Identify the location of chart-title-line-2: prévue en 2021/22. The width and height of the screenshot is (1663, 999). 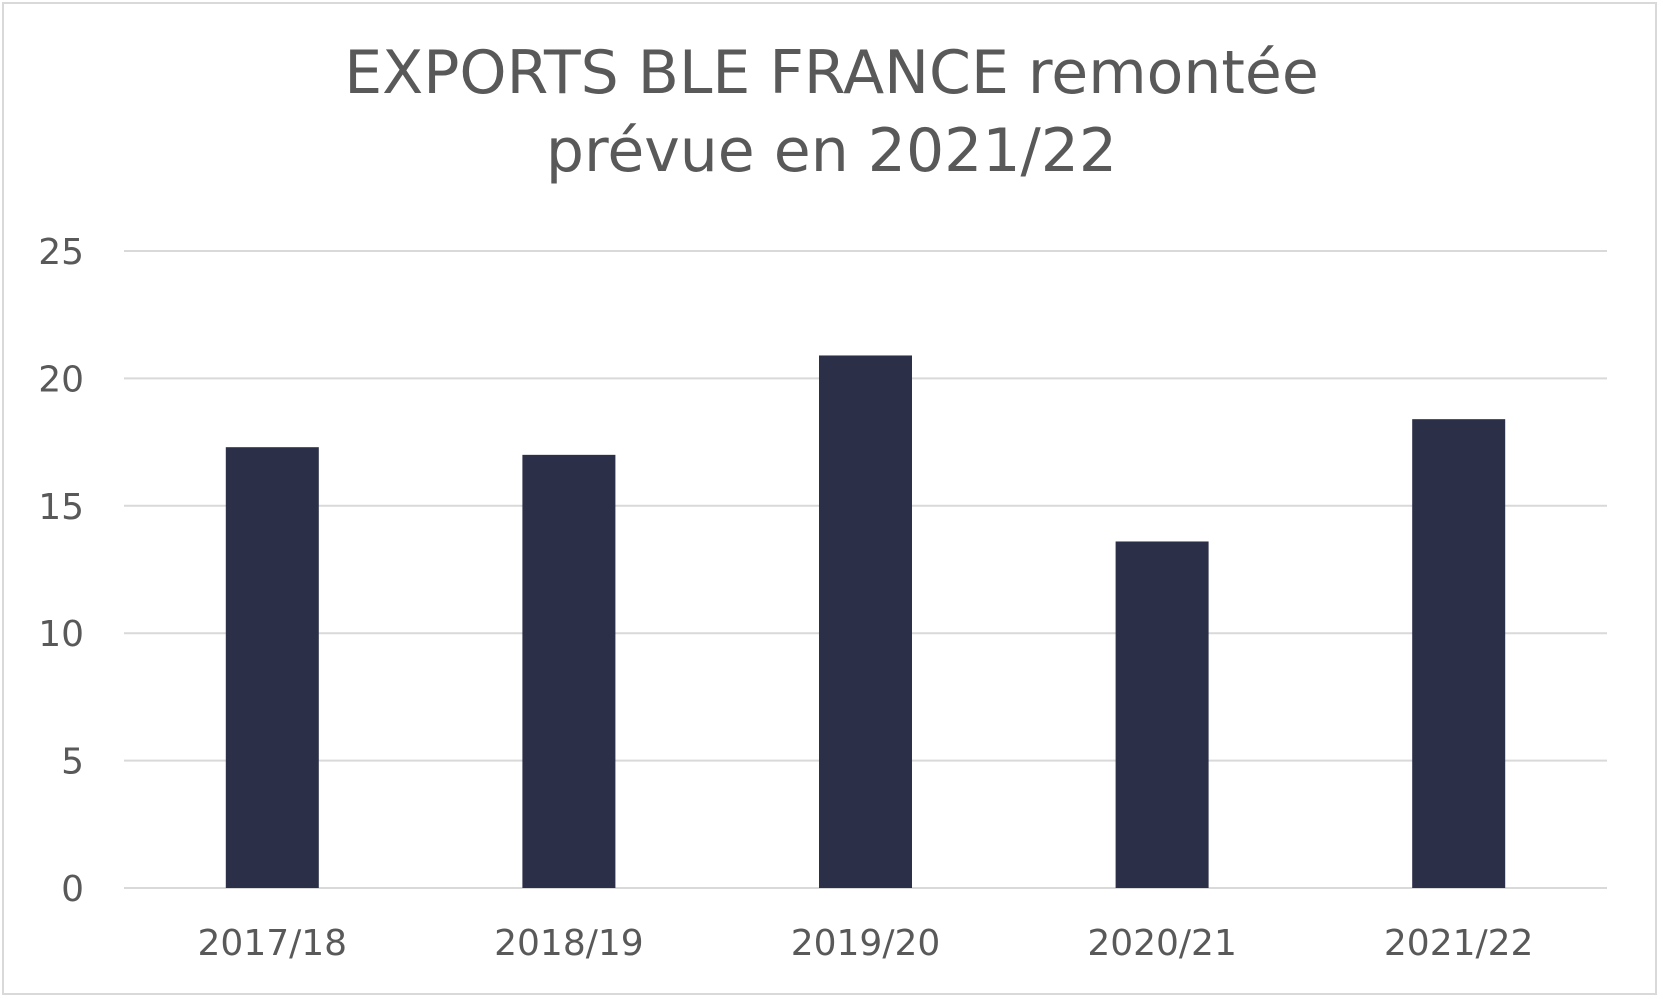
(831, 151).